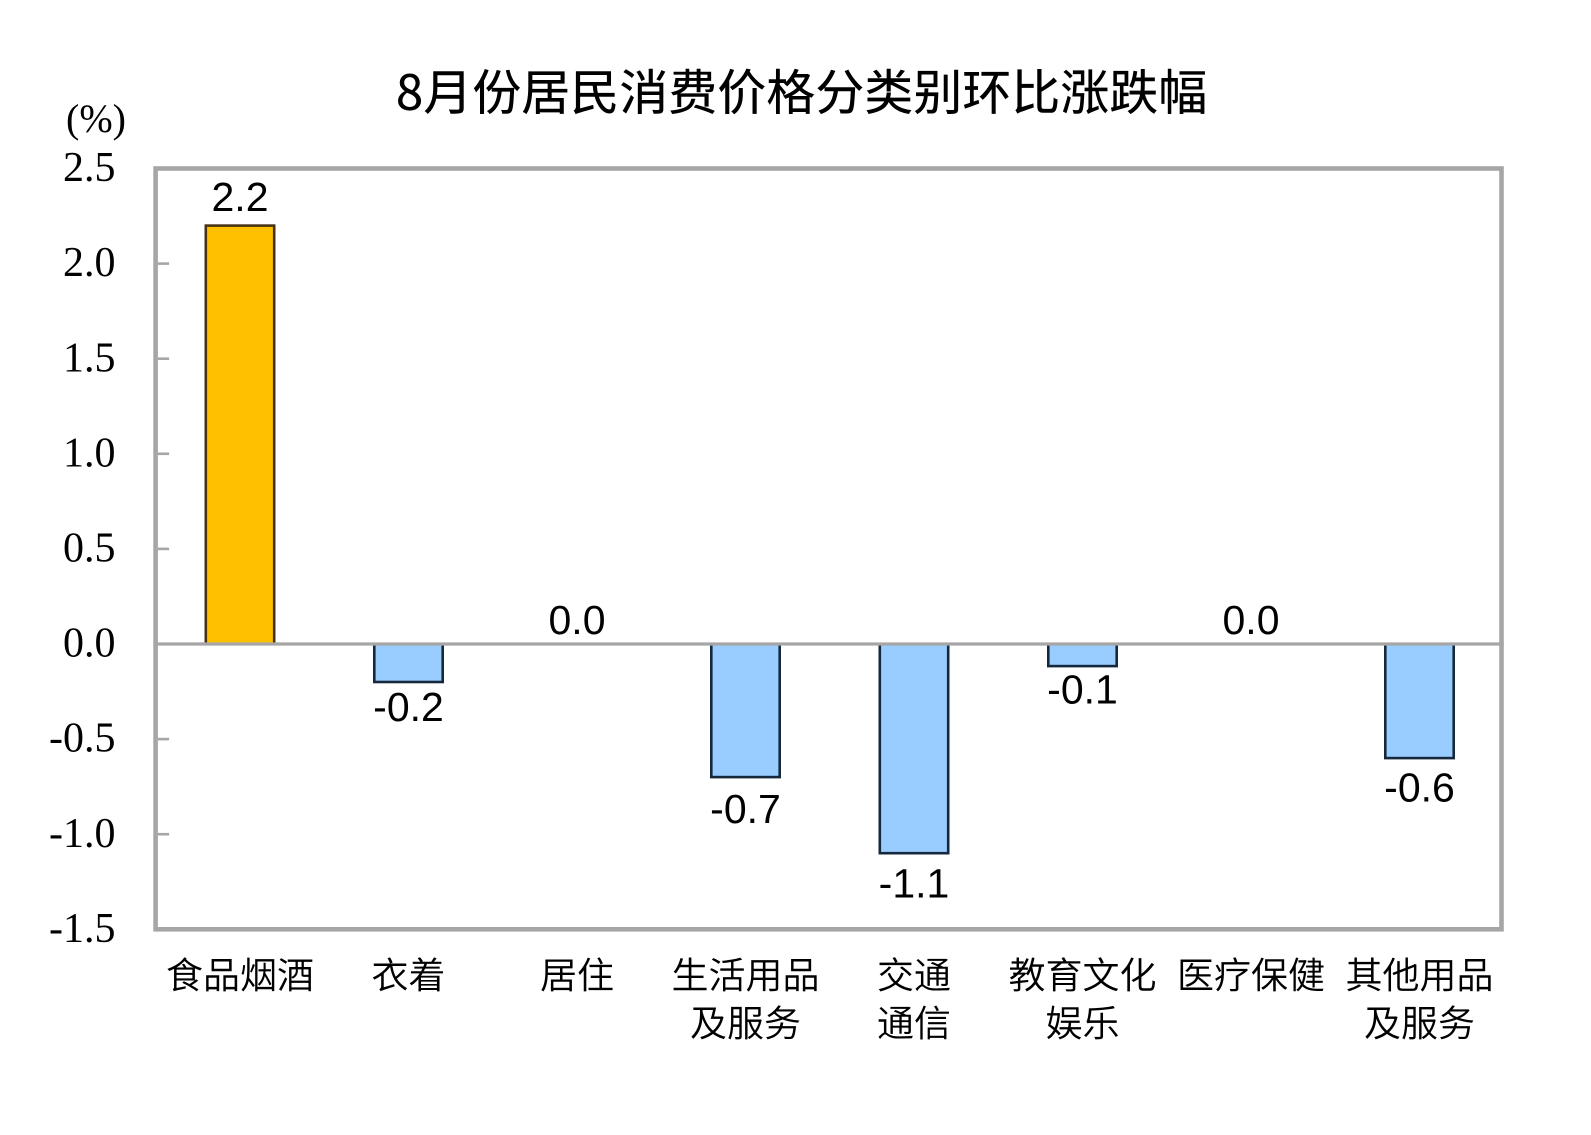  I want to click on svg-text: 2.0, so click(89, 263).